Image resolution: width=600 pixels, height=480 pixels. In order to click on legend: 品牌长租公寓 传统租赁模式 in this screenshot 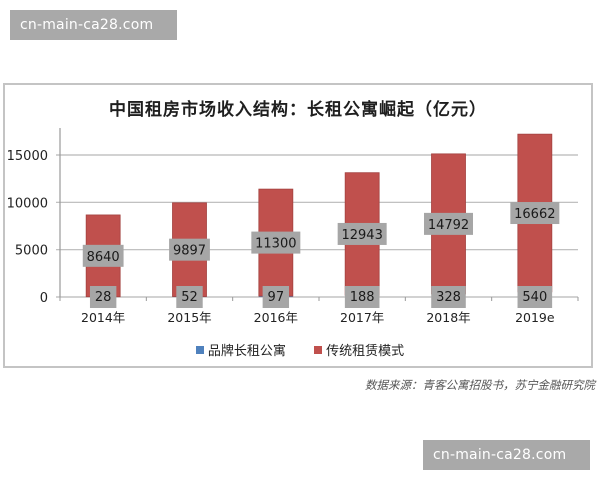, I will do `click(300, 349)`.